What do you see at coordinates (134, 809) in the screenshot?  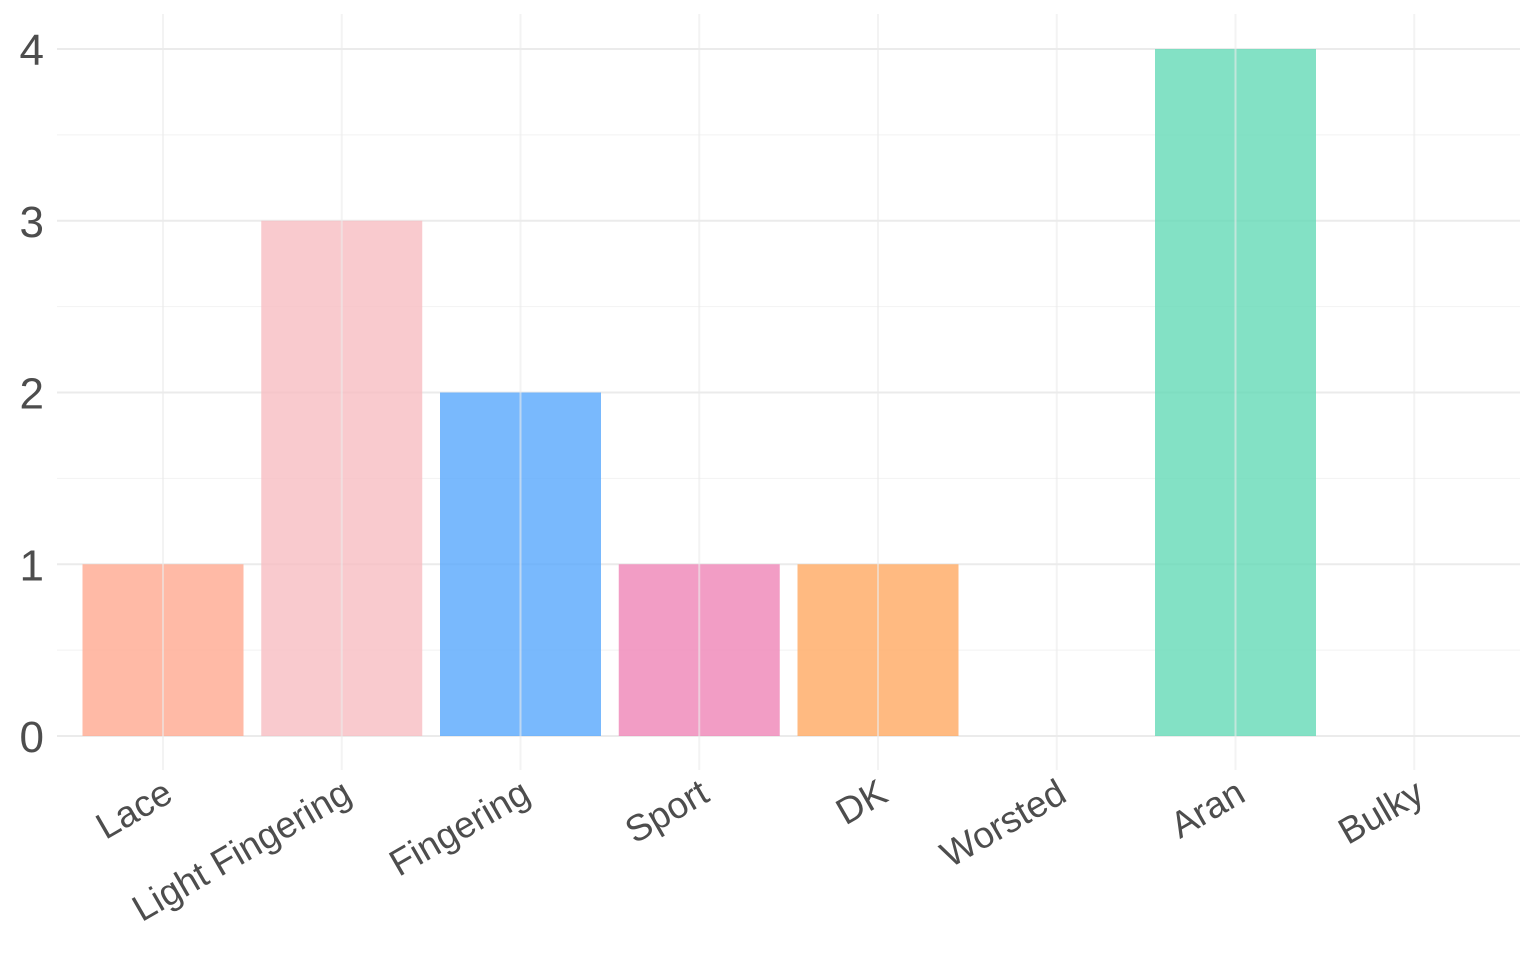 I see `x-tick-label: Lace` at bounding box center [134, 809].